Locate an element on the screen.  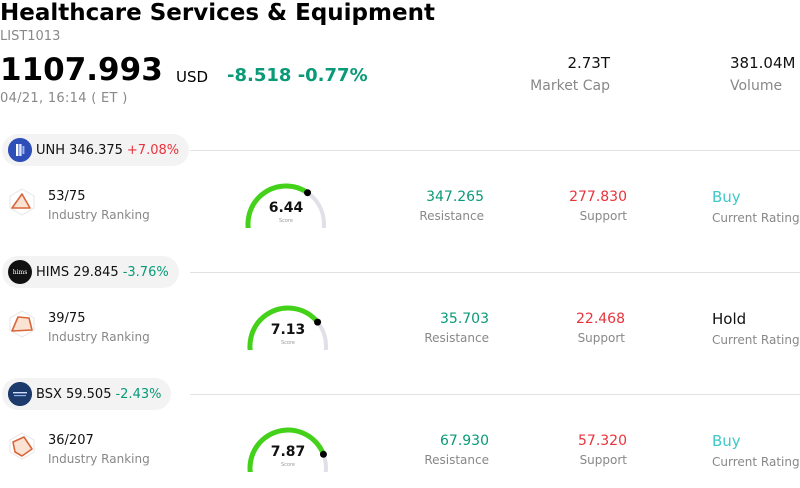
score-value: 6.44 is located at coordinates (286, 208).